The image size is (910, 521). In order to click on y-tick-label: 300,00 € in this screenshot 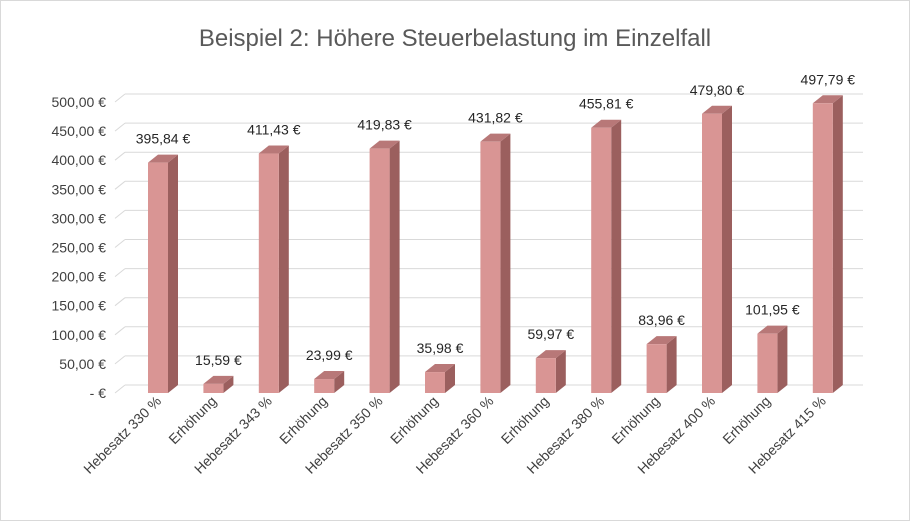, I will do `click(79, 218)`.